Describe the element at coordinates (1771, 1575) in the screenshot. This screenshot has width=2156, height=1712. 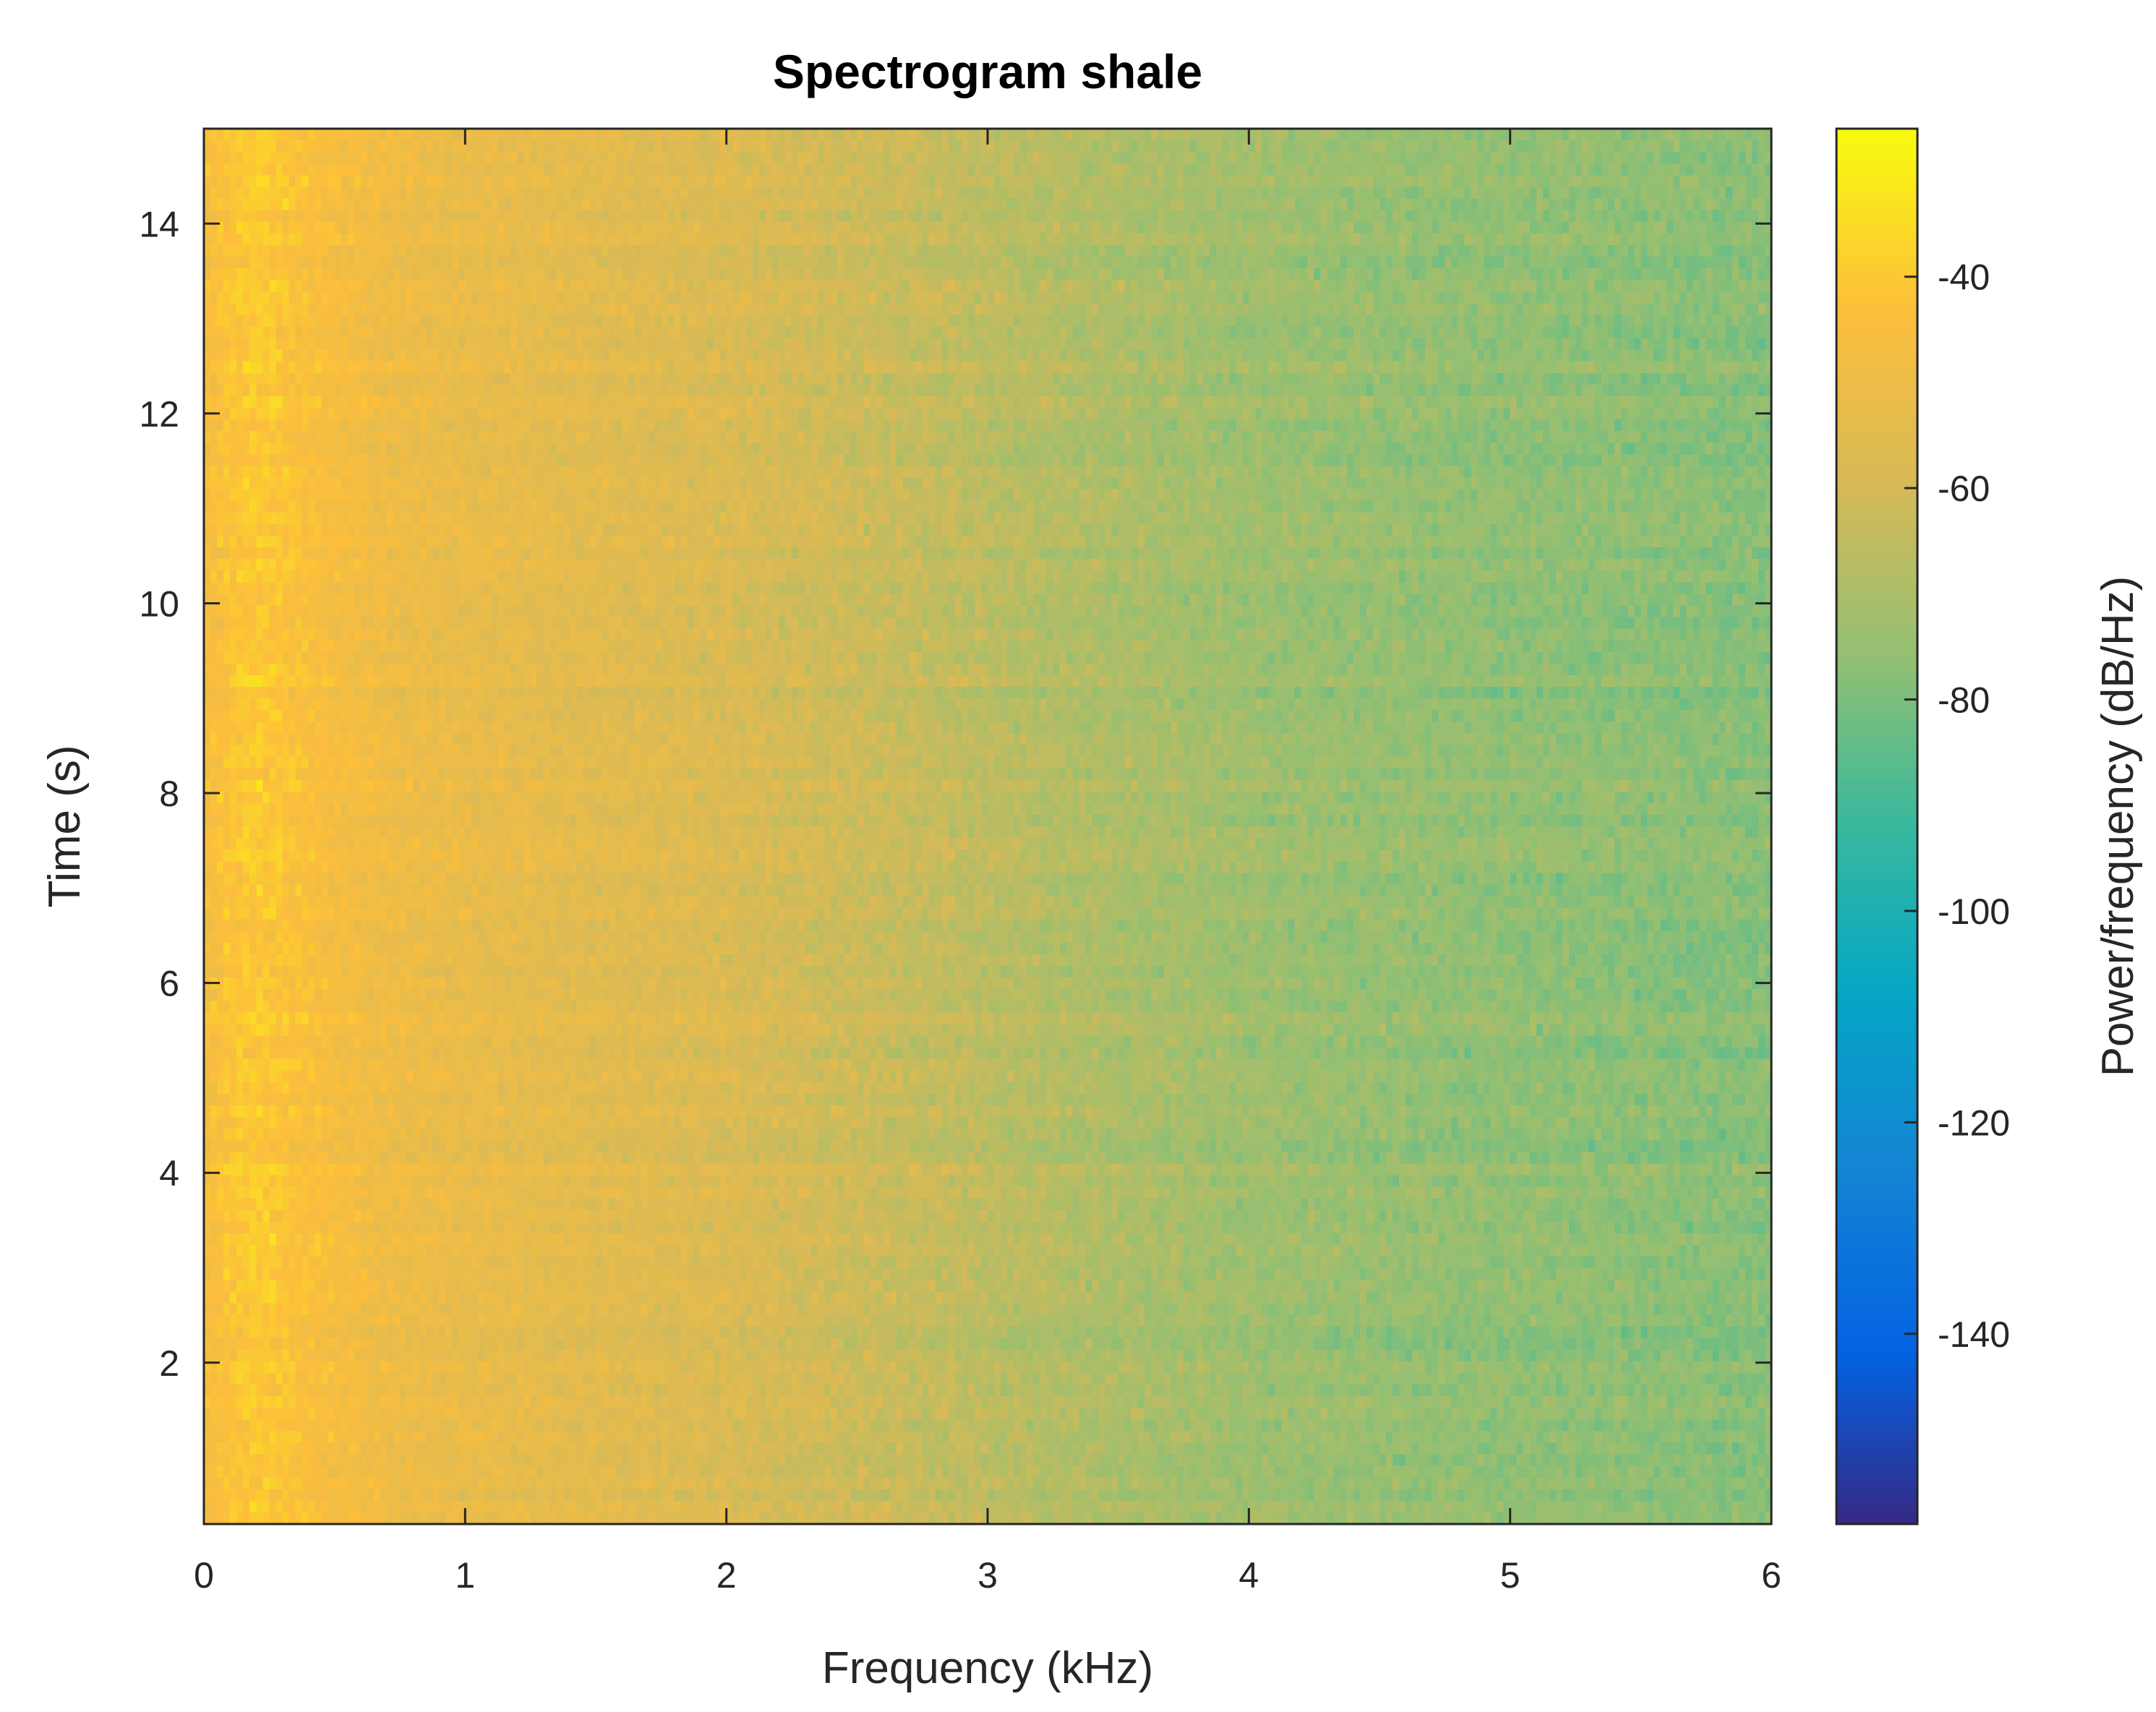
I see `x-tick-label: 6` at that location.